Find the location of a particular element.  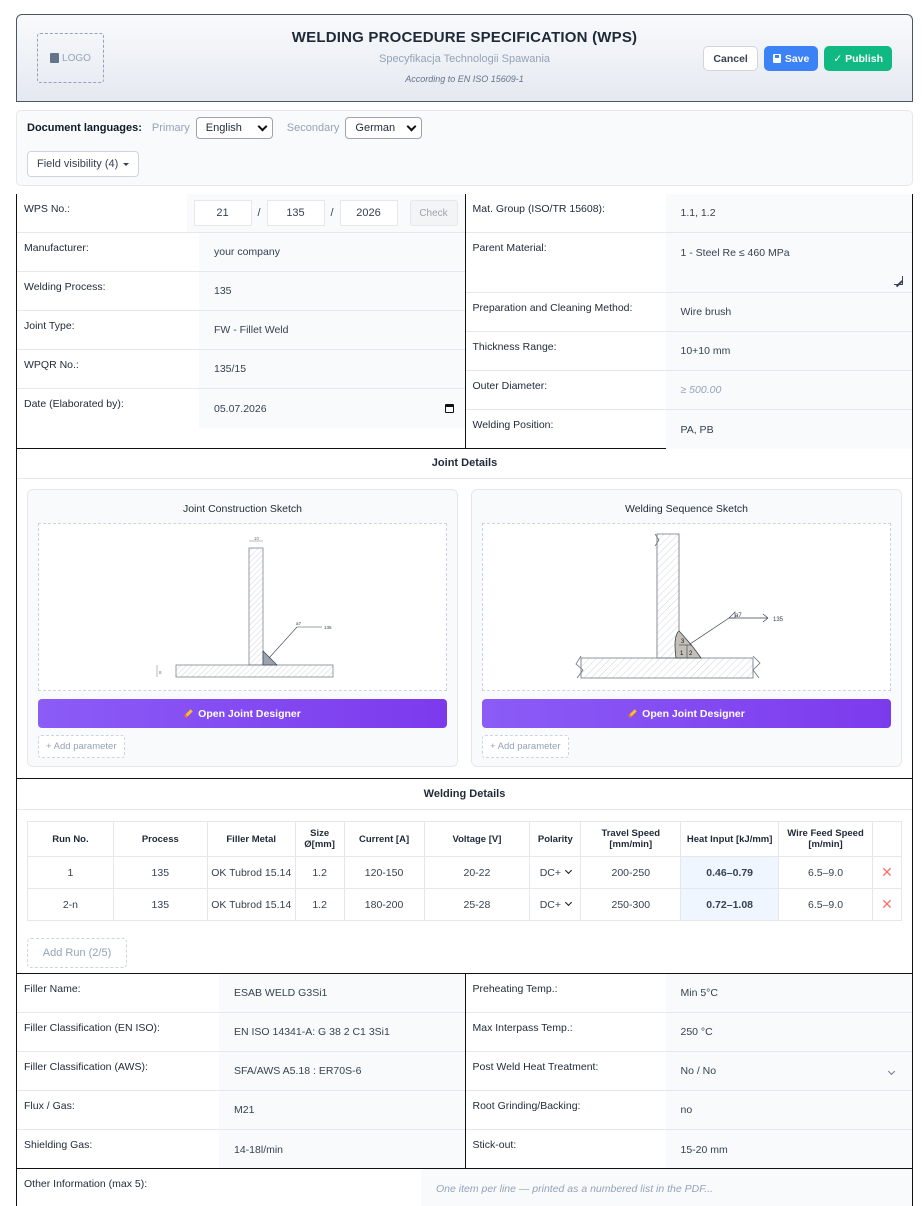

thickness-input: 10+10 mm is located at coordinates (788, 351).